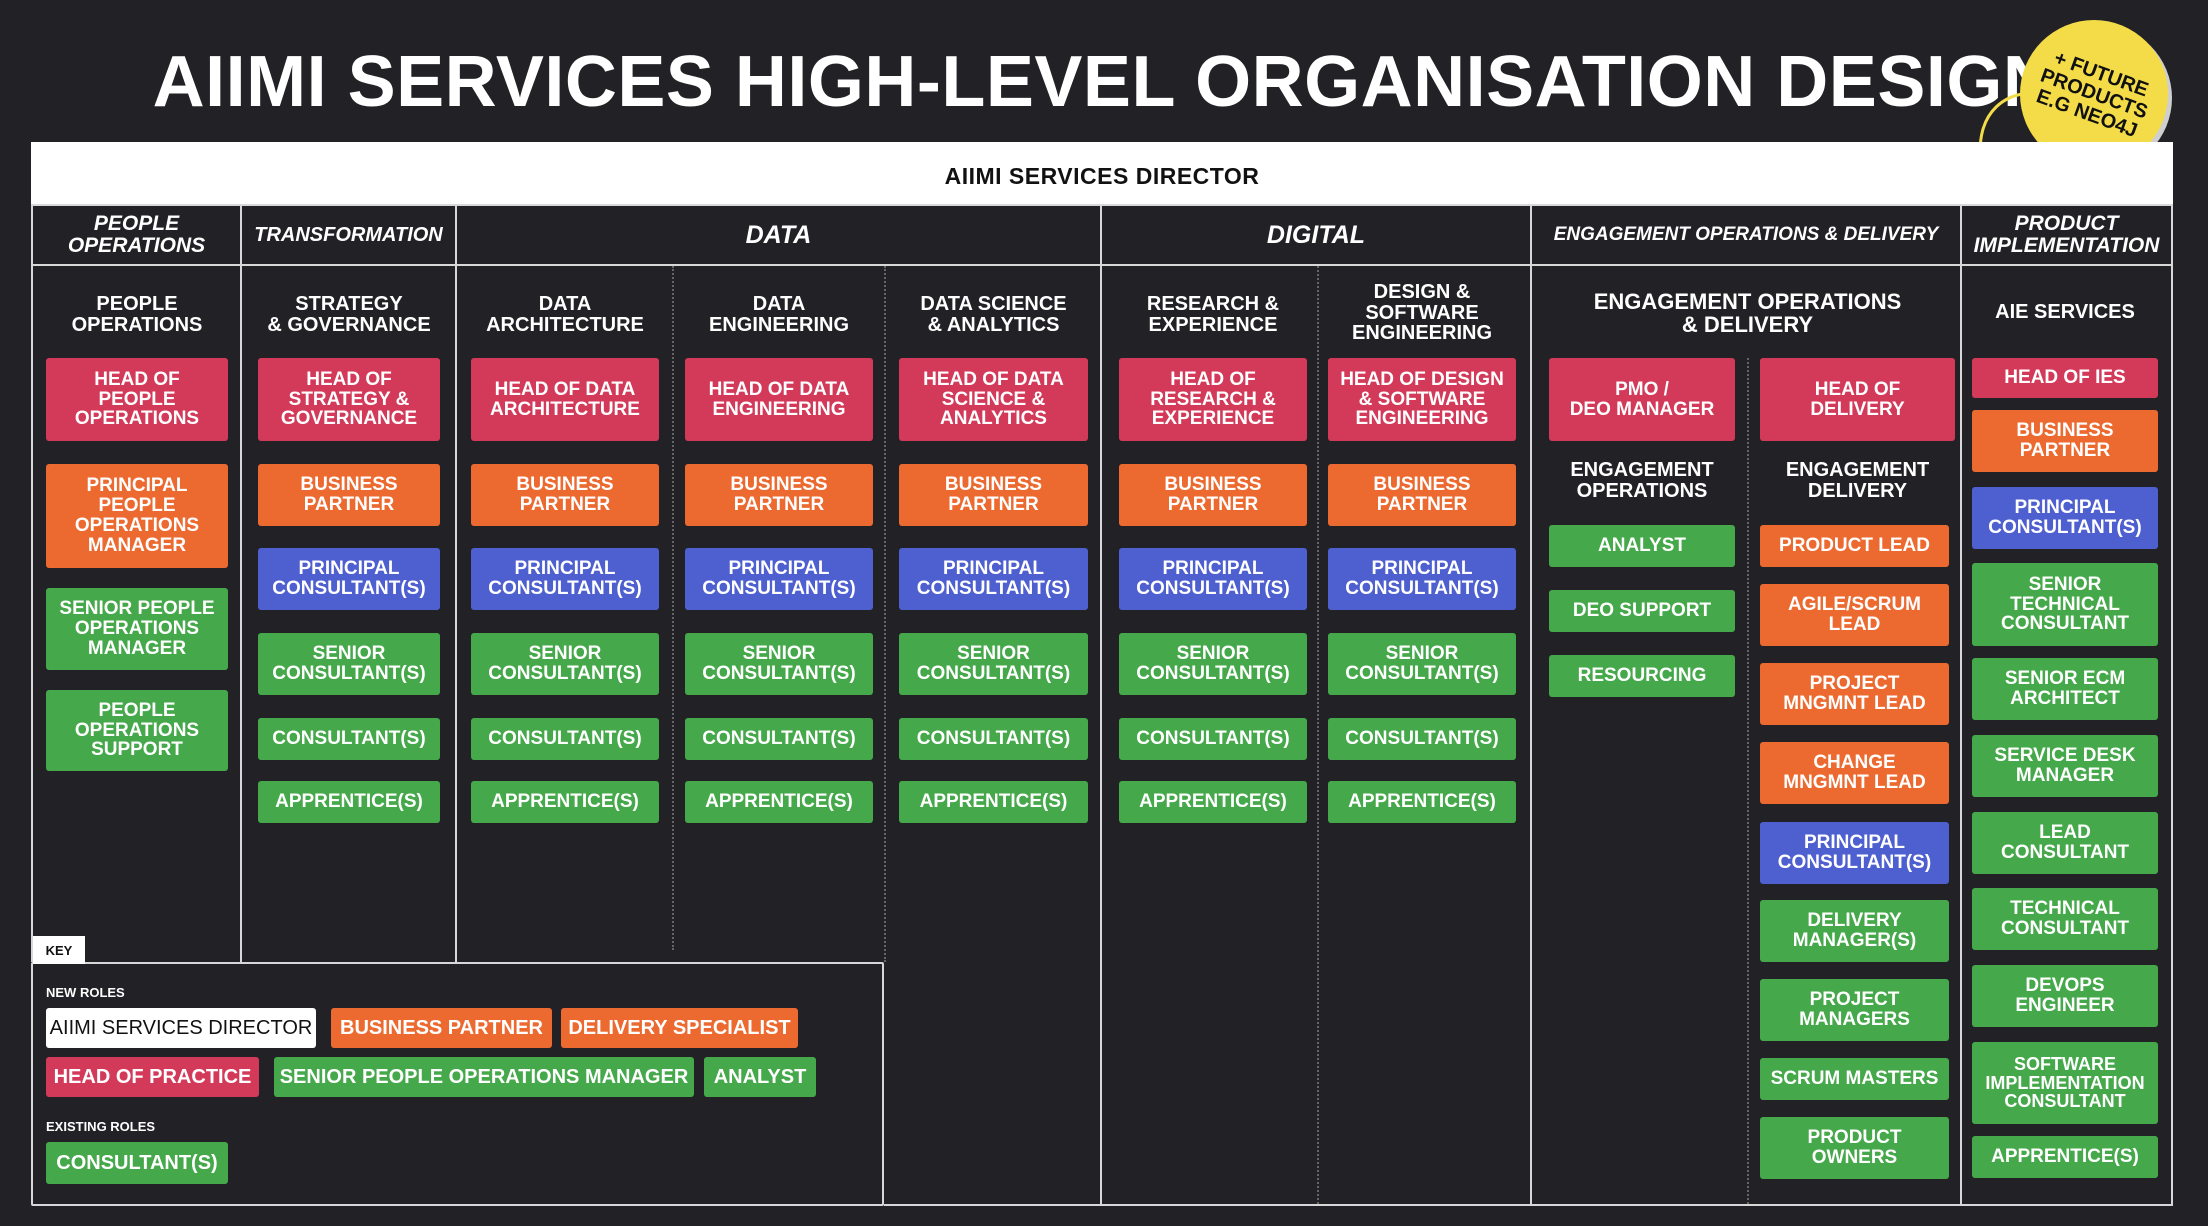 The height and width of the screenshot is (1226, 2208). I want to click on role-box: PROJECT MANAGERS, so click(1854, 1010).